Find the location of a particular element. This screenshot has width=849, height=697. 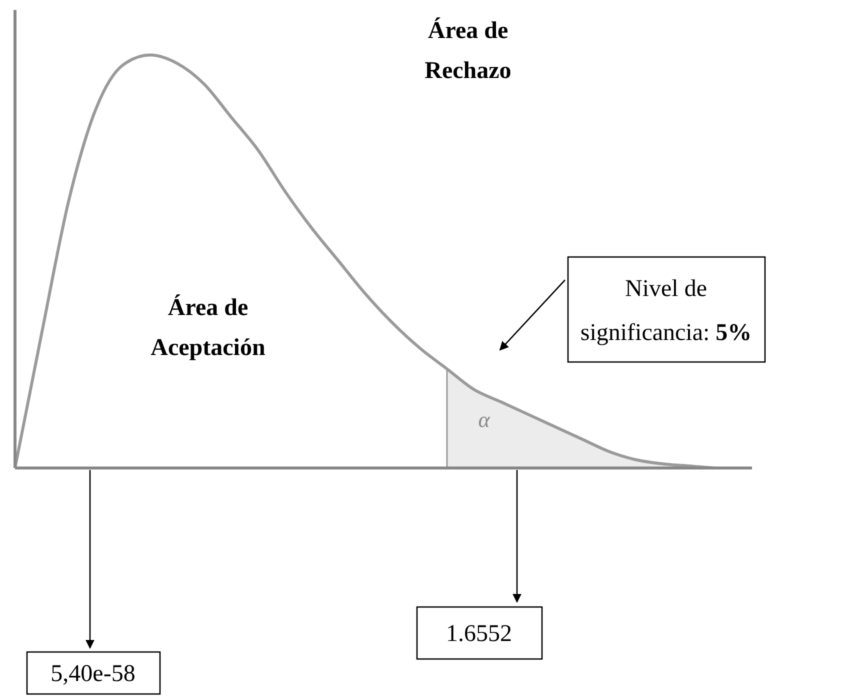

annotation: Área de Aceptación is located at coordinates (208, 327).